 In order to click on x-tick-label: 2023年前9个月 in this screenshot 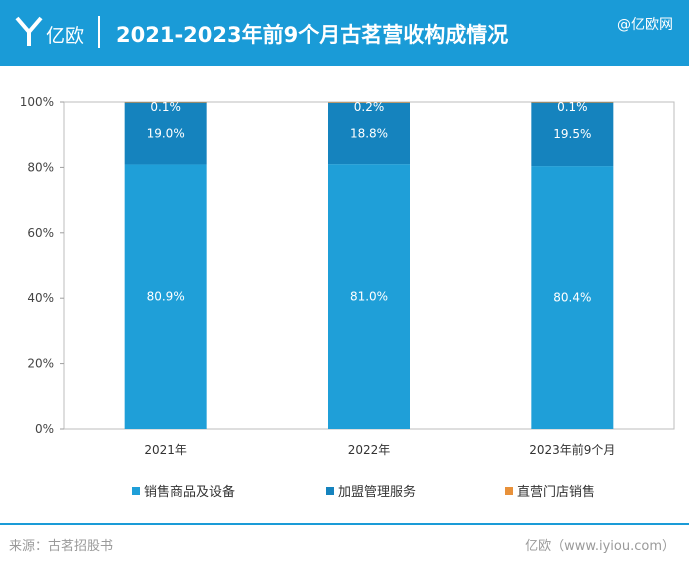, I will do `click(572, 449)`.